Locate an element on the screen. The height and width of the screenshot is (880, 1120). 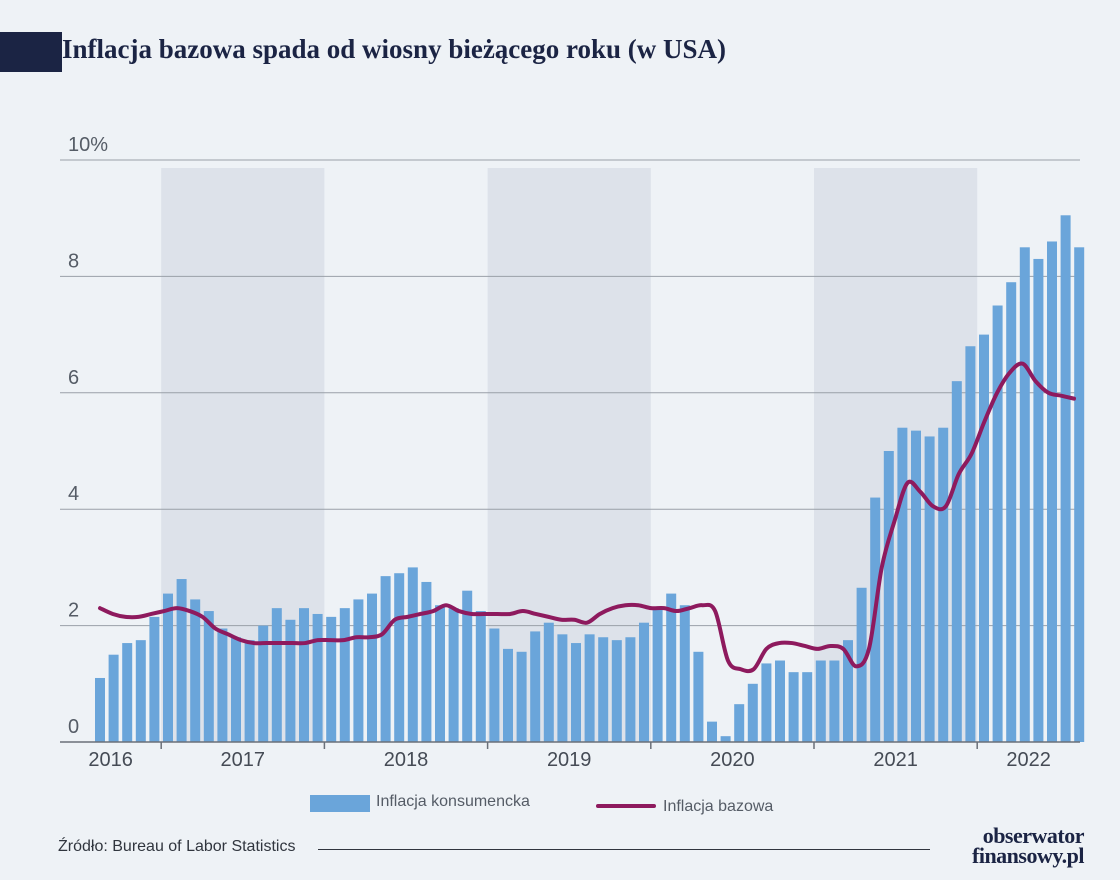
y-tick-label: 8 is located at coordinates (73, 261).